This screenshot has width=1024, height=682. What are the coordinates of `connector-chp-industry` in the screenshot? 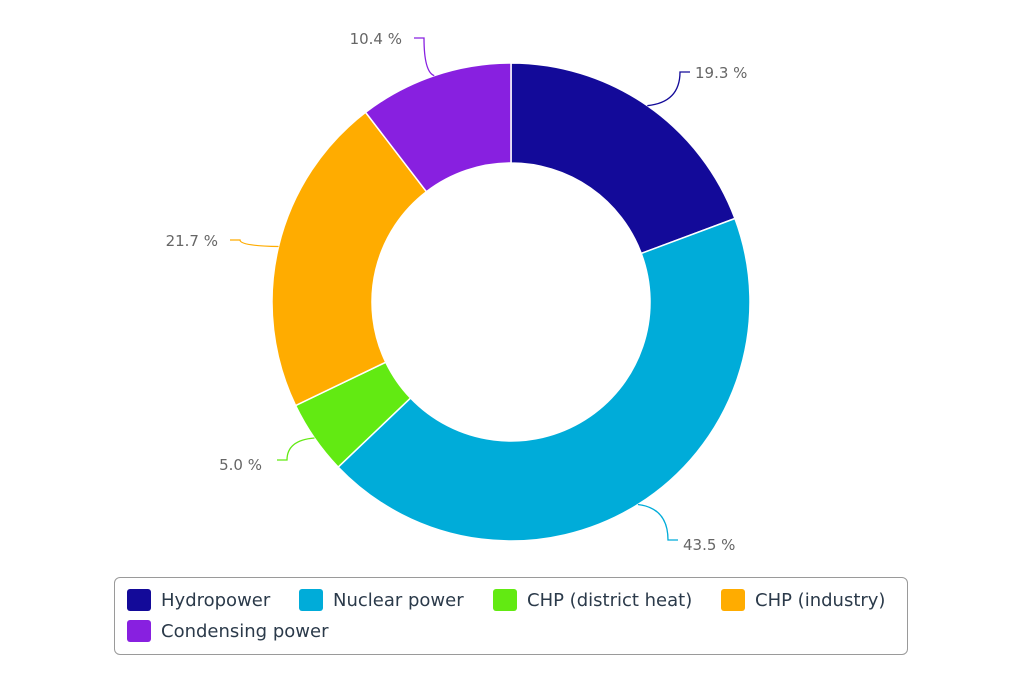 It's located at (254, 243).